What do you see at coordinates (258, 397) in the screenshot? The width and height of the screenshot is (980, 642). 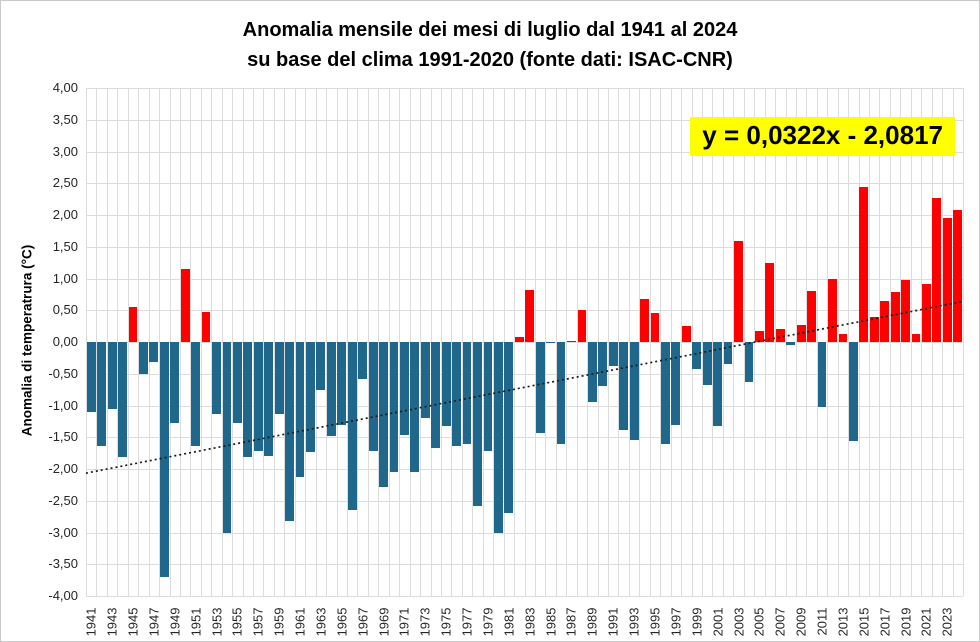 I see `bar-1957` at bounding box center [258, 397].